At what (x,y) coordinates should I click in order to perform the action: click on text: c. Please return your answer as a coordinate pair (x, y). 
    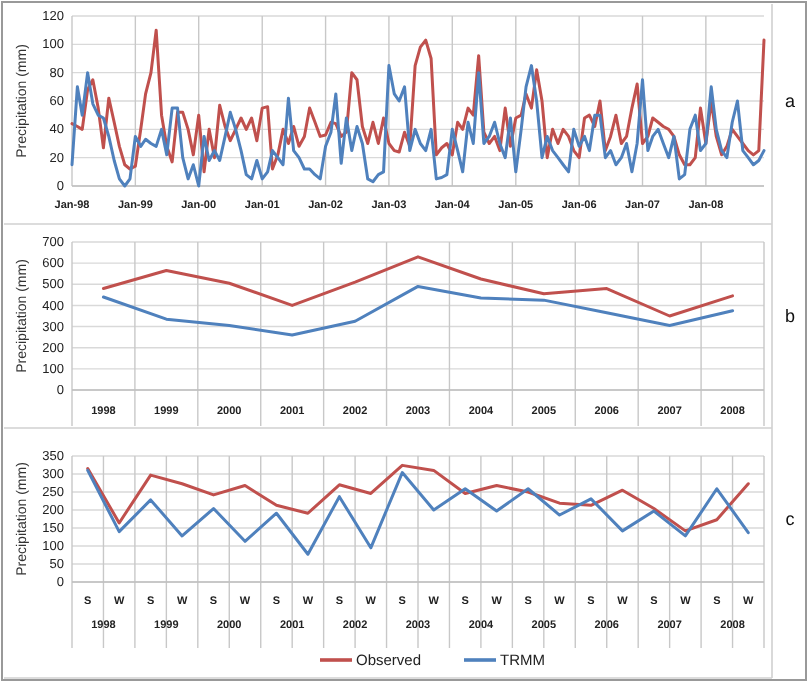
    Looking at the image, I should click on (790, 518).